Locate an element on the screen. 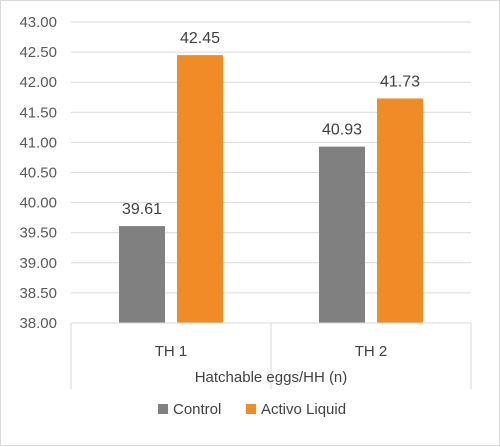 This screenshot has width=500, height=447. y-tick-label: 38.50 is located at coordinates (38, 293).